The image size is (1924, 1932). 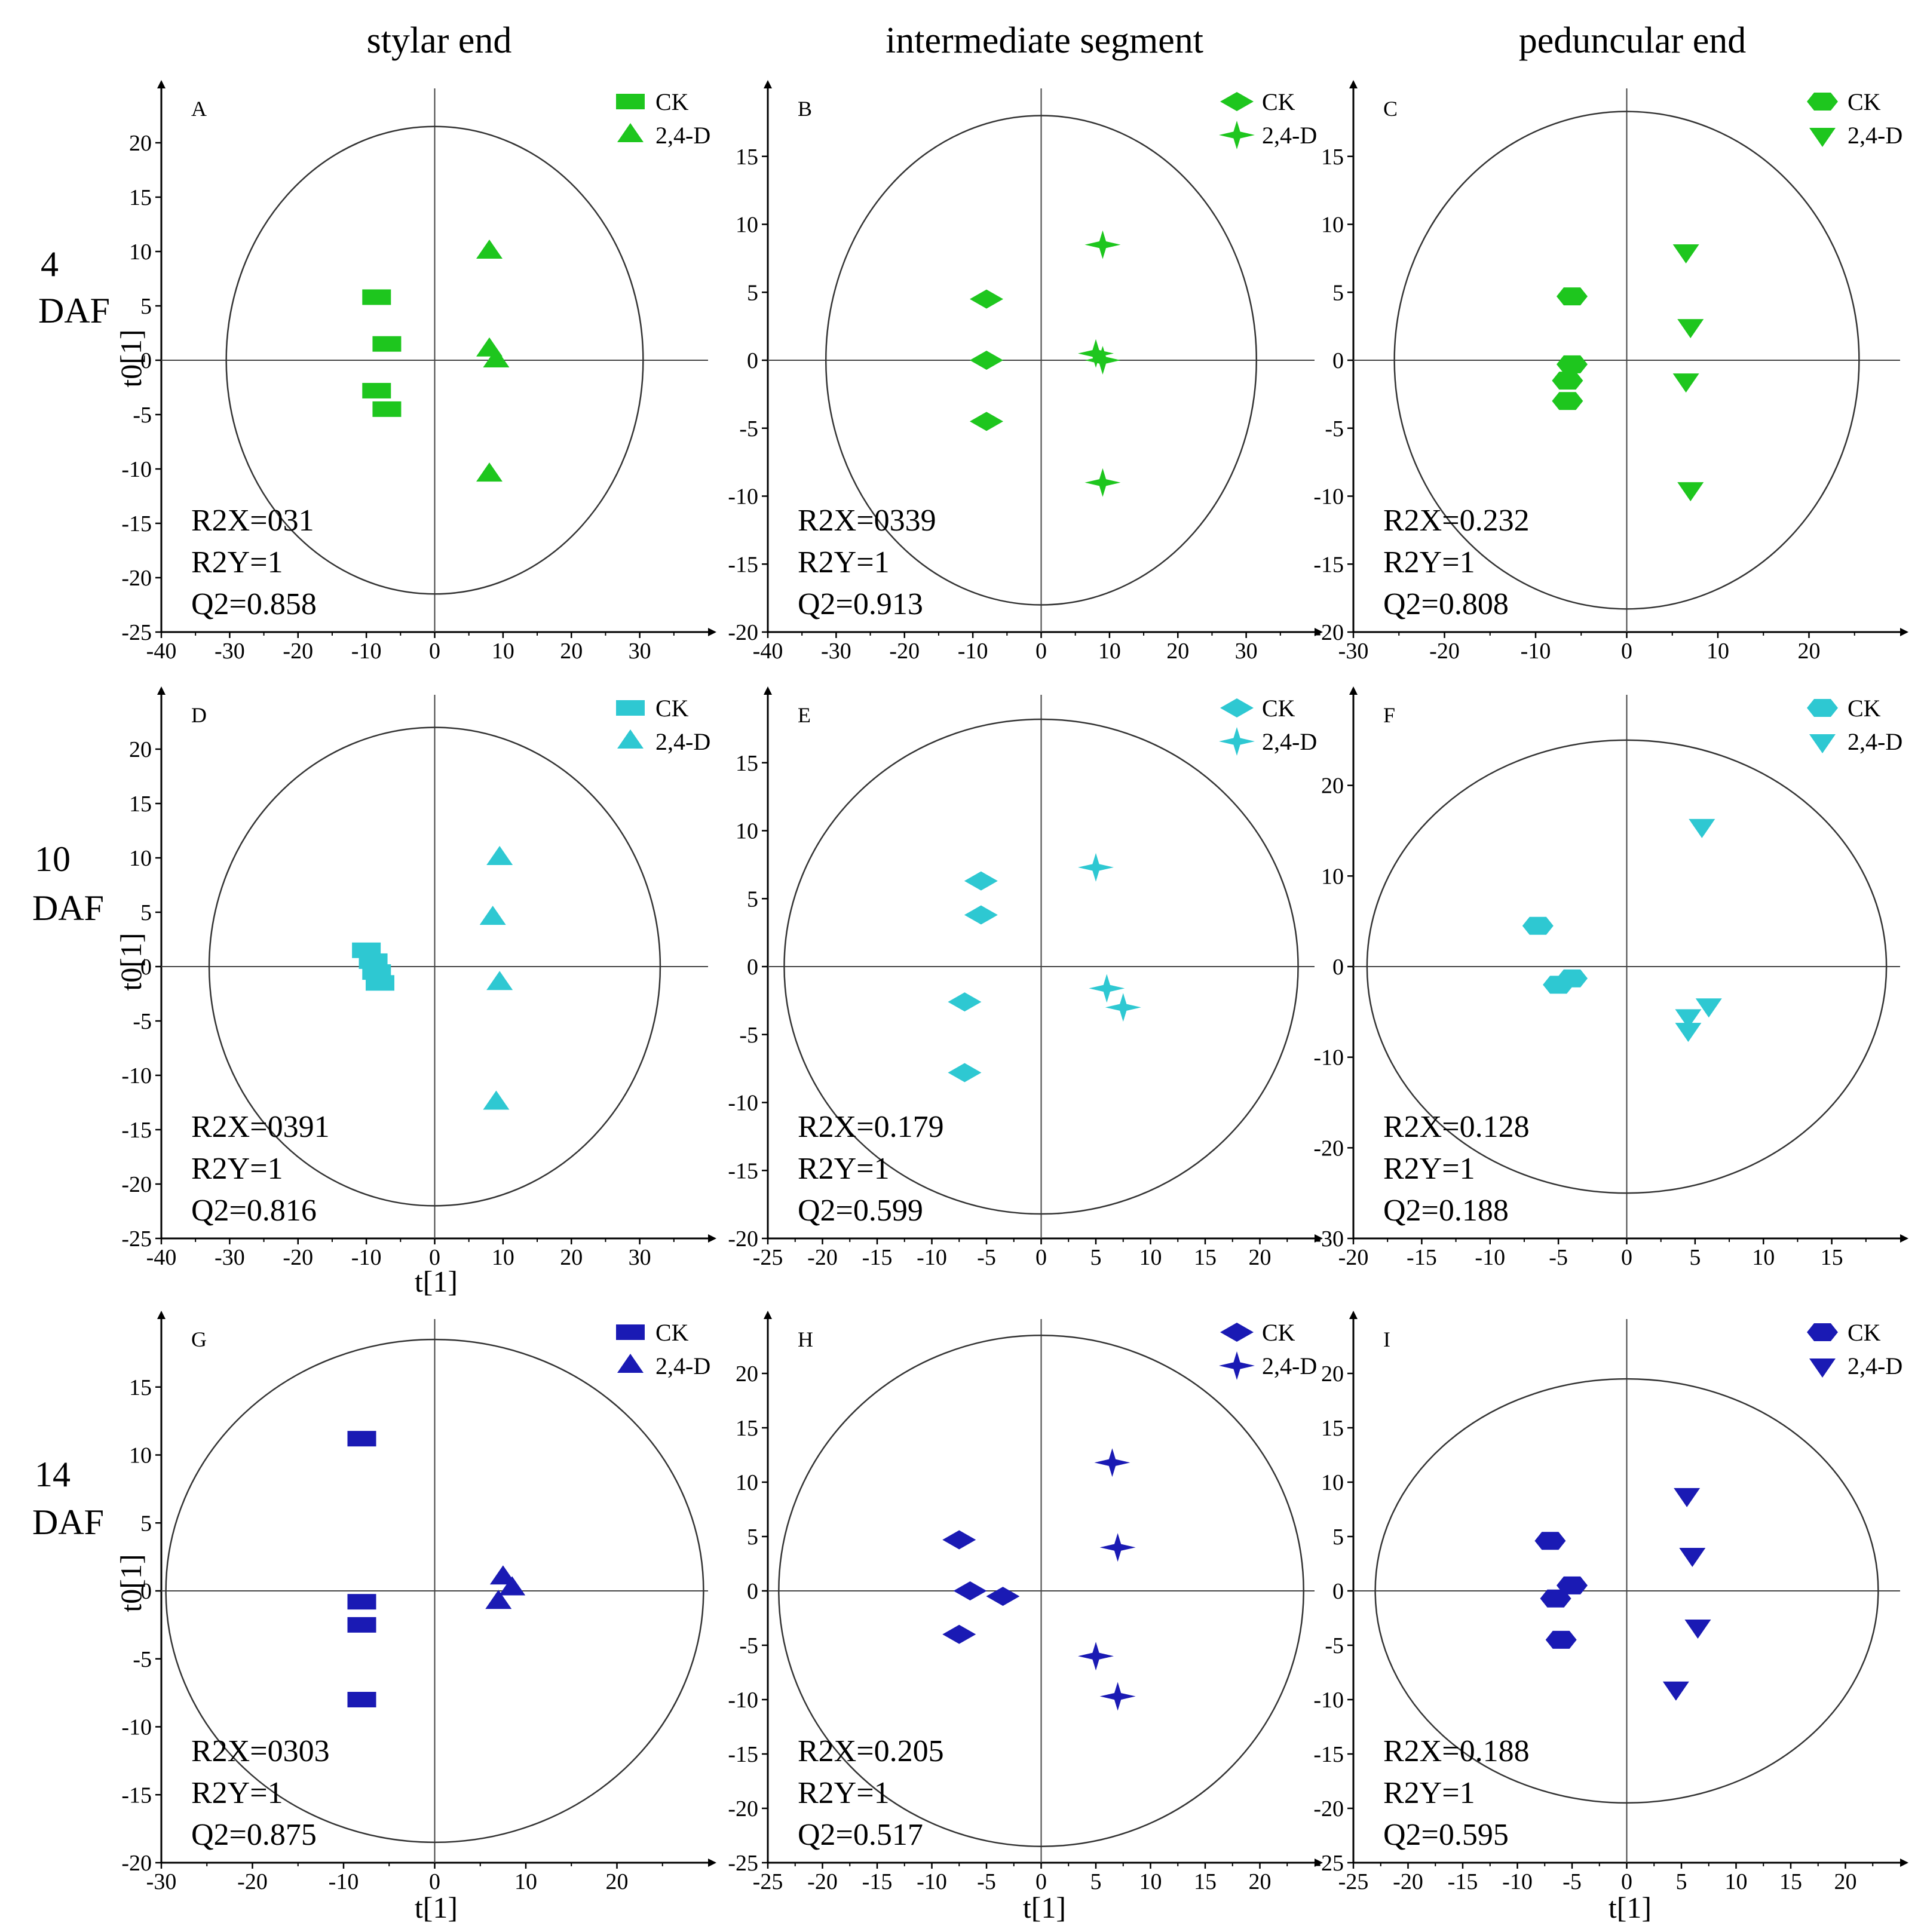 What do you see at coordinates (1633, 40) in the screenshot?
I see `column-title-peduncular: peduncular end` at bounding box center [1633, 40].